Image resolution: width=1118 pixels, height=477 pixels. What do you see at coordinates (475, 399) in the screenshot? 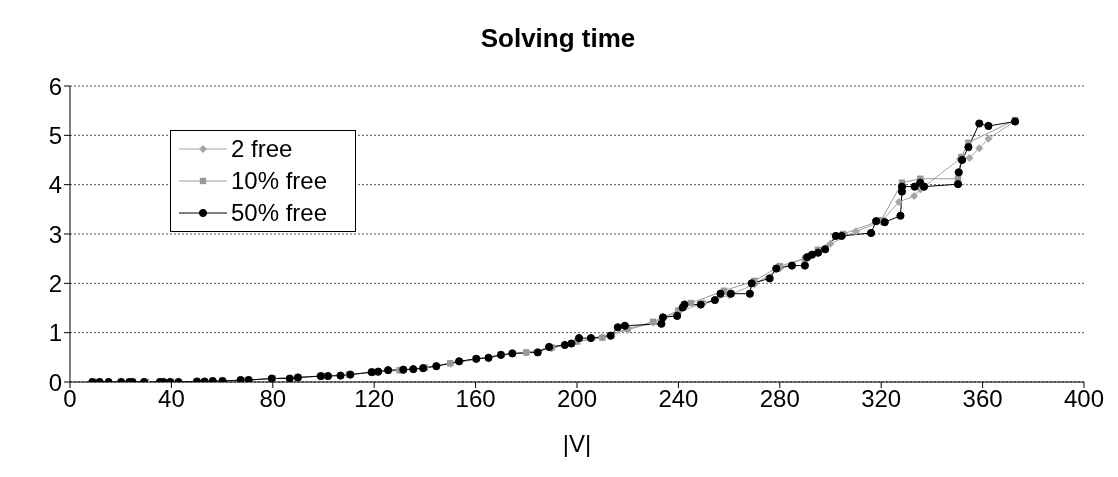
I see `x-tick-label: 160` at bounding box center [475, 399].